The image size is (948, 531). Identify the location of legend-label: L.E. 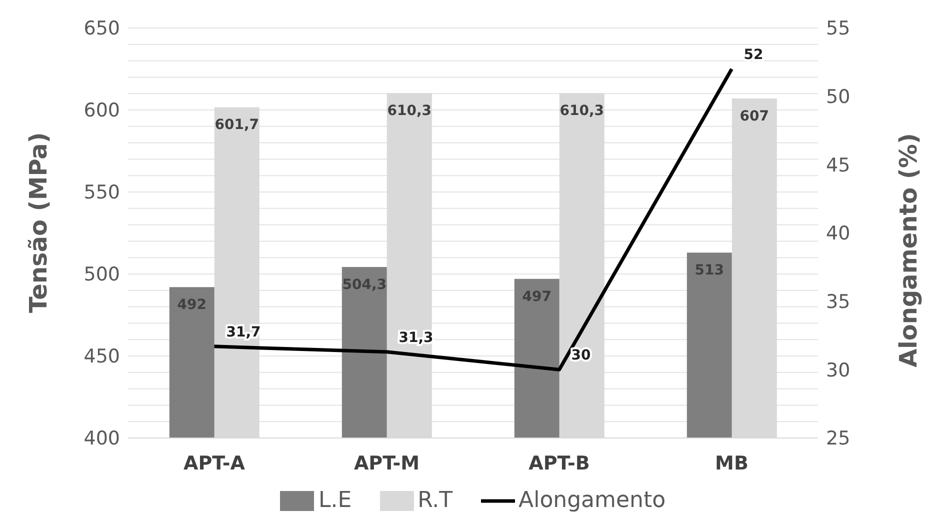
(335, 500).